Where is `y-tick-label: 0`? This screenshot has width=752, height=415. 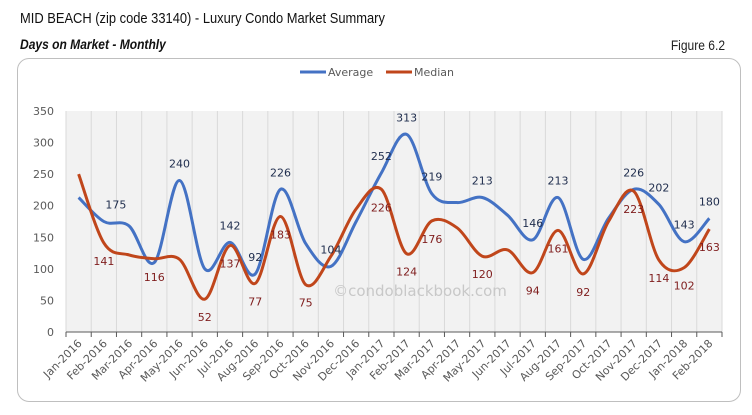 y-tick-label: 0 is located at coordinates (50, 332).